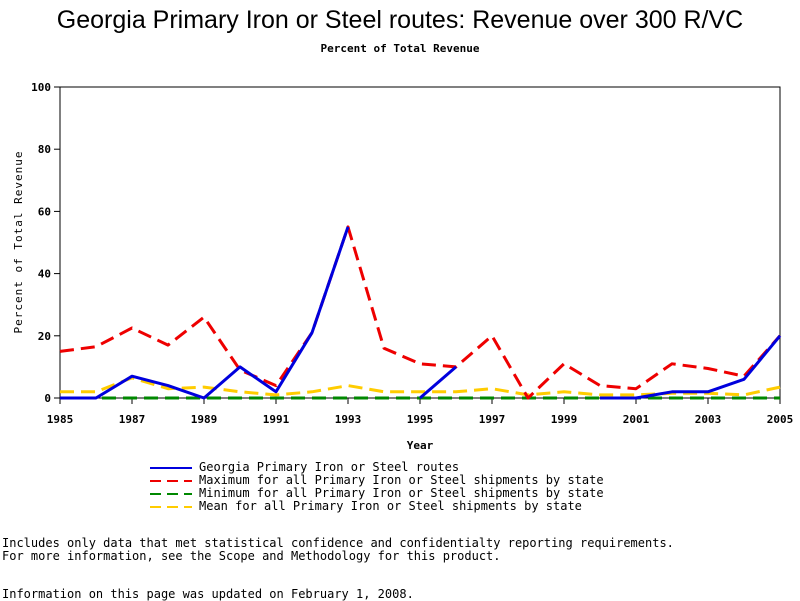  Describe the element at coordinates (276, 419) in the screenshot. I see `x-tick-label: 1991` at that location.